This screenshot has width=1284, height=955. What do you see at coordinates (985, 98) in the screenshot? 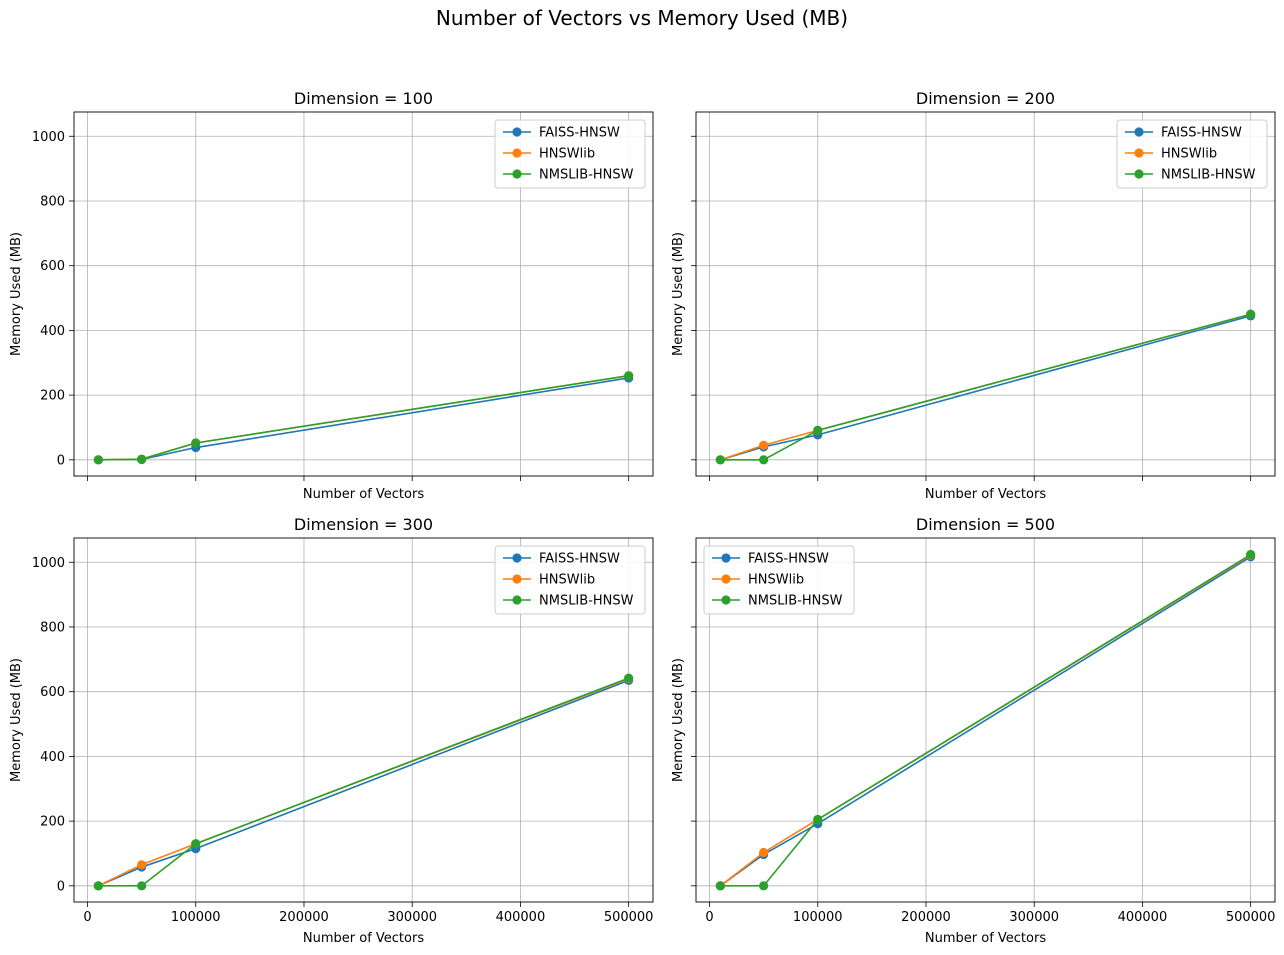
I see `subplot-title: Dimension = 200` at bounding box center [985, 98].